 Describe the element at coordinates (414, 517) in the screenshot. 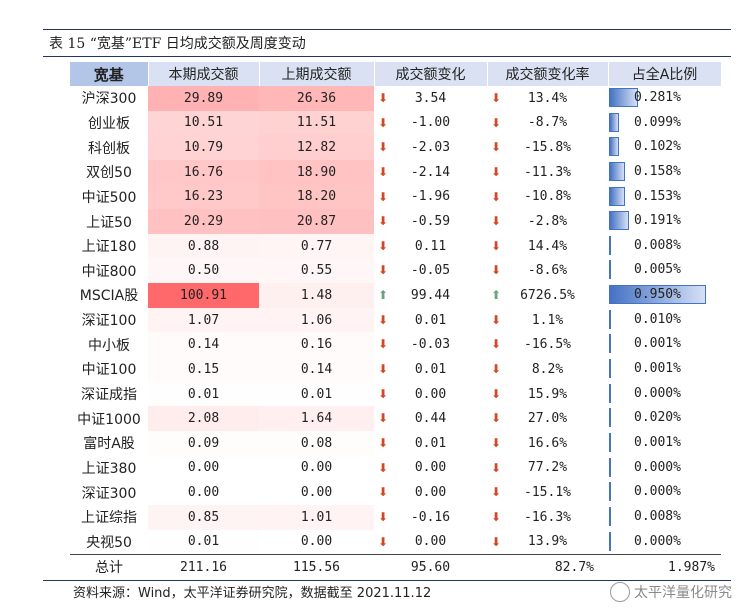

I see `volume-change: ⬇ -0.16` at that location.